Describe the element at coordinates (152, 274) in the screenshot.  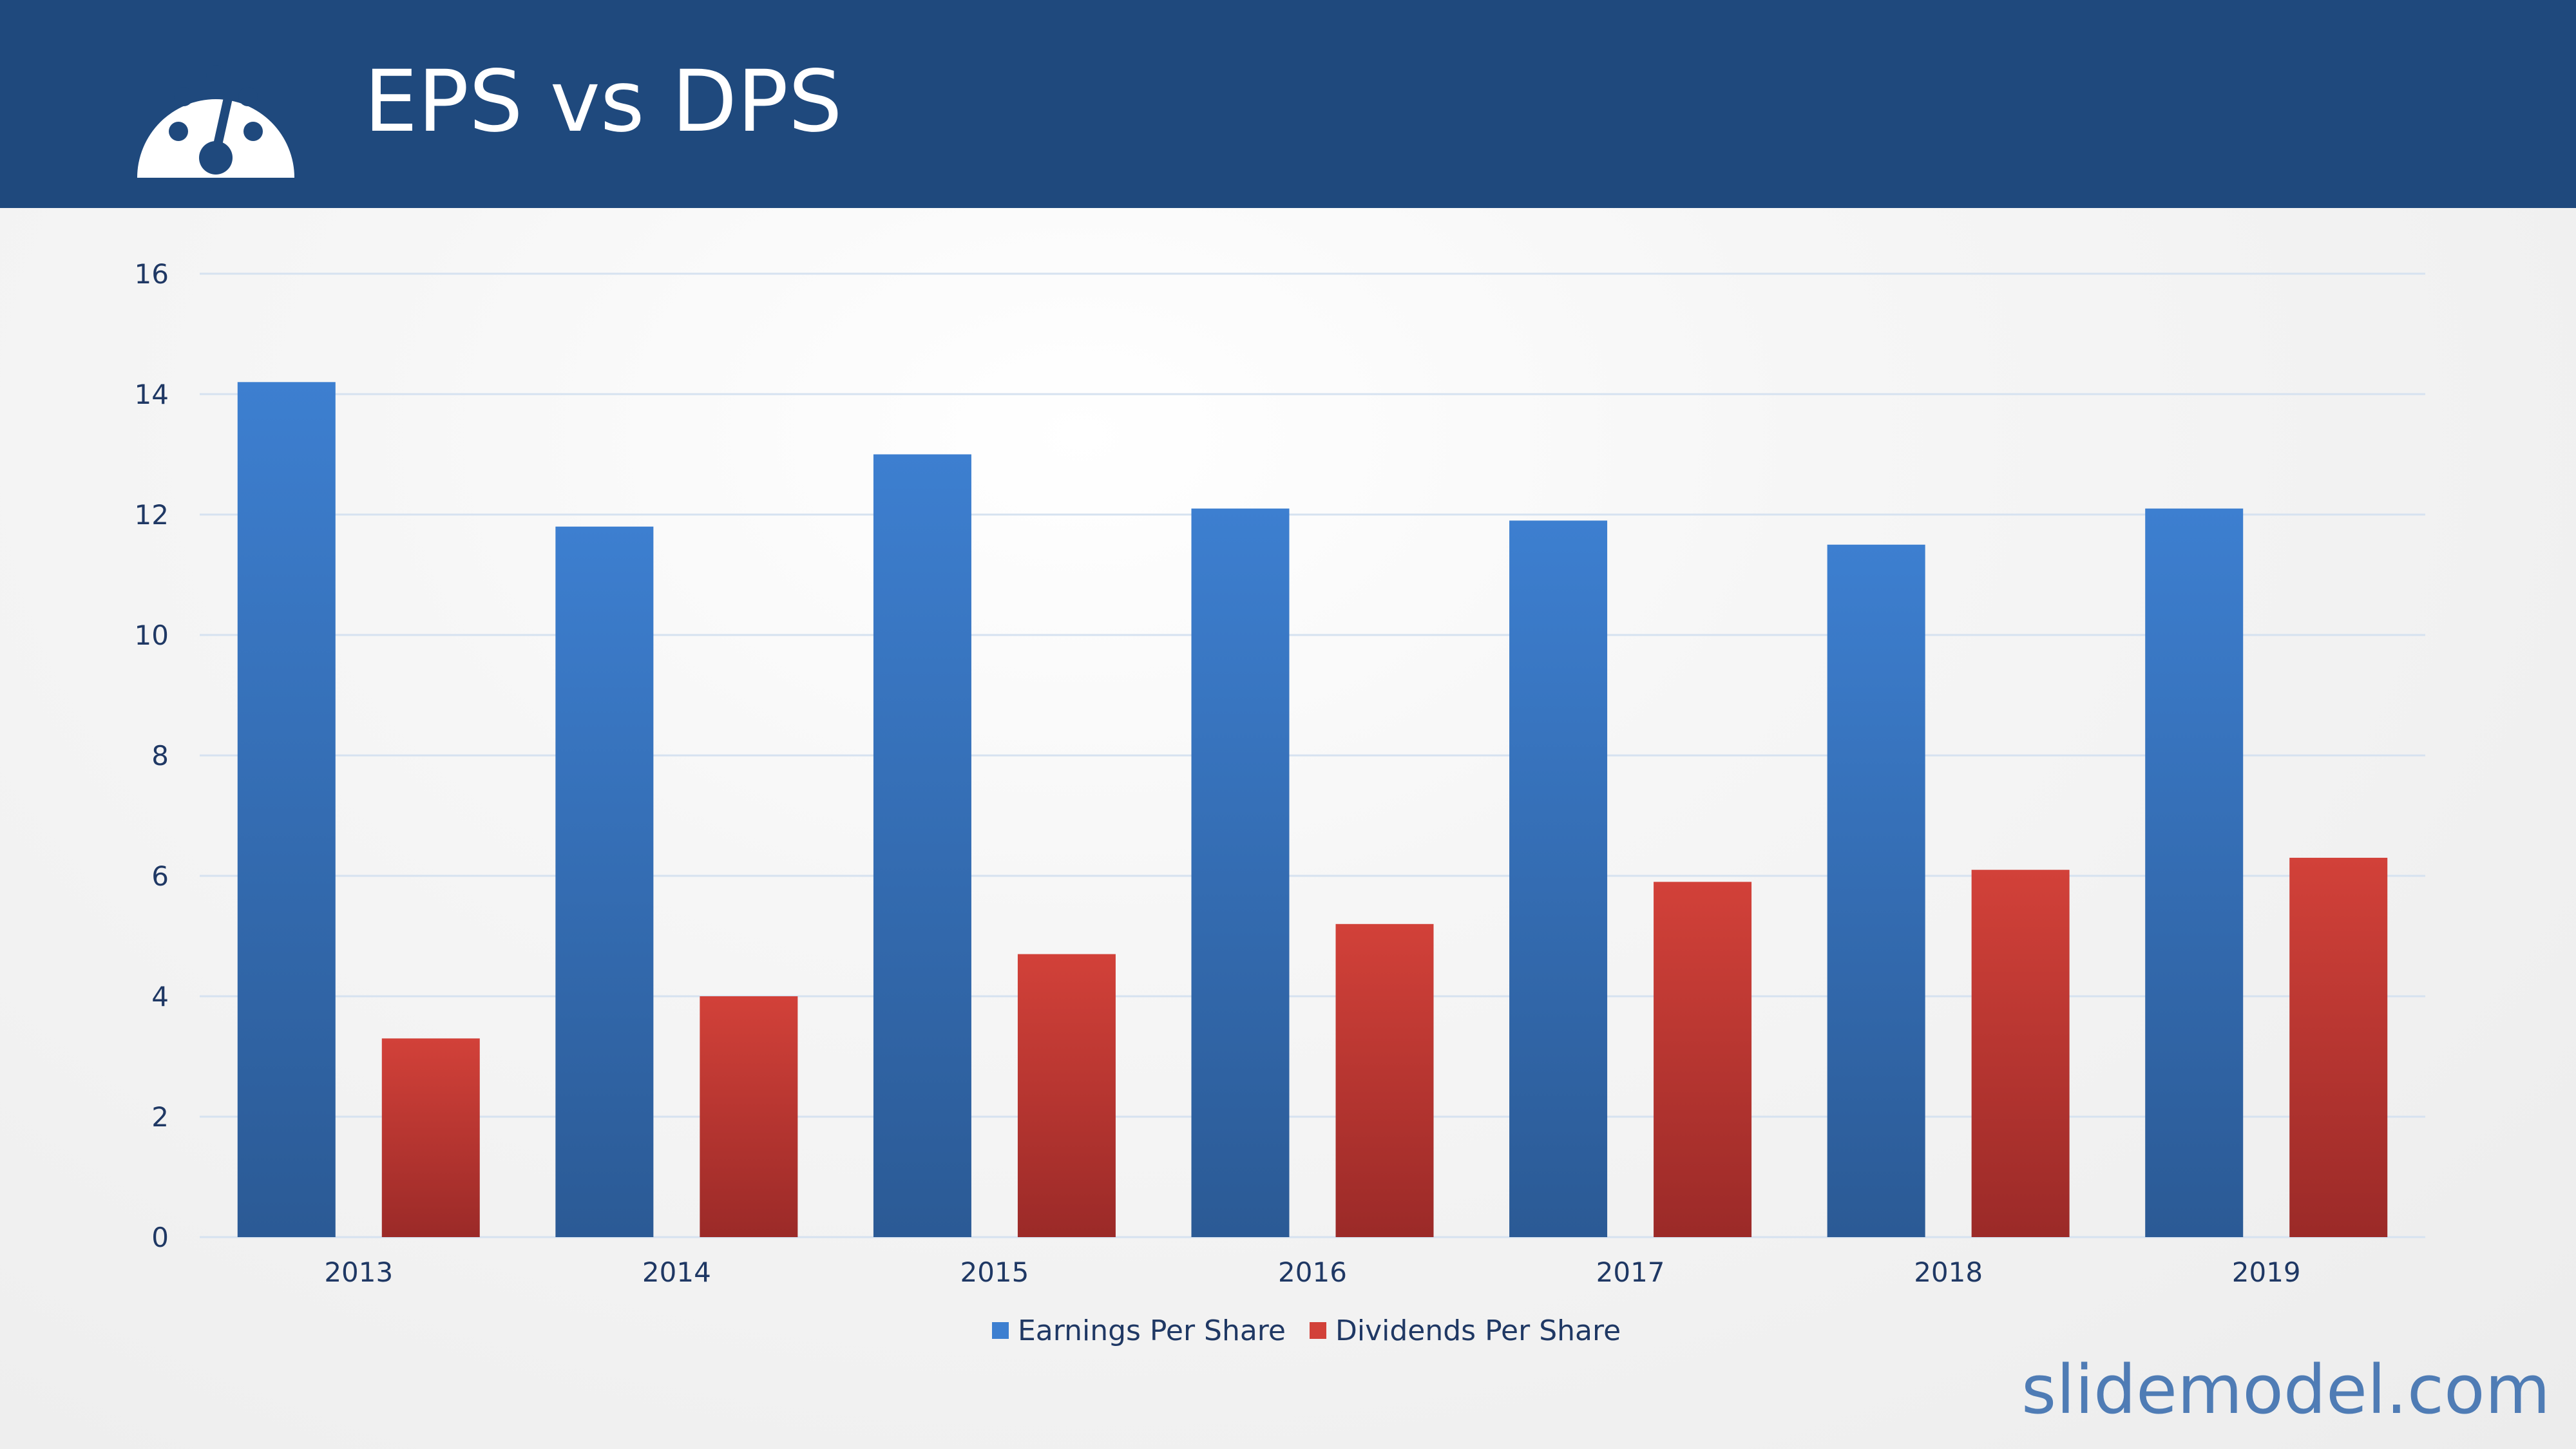
I see `y-tick-label: 16` at that location.